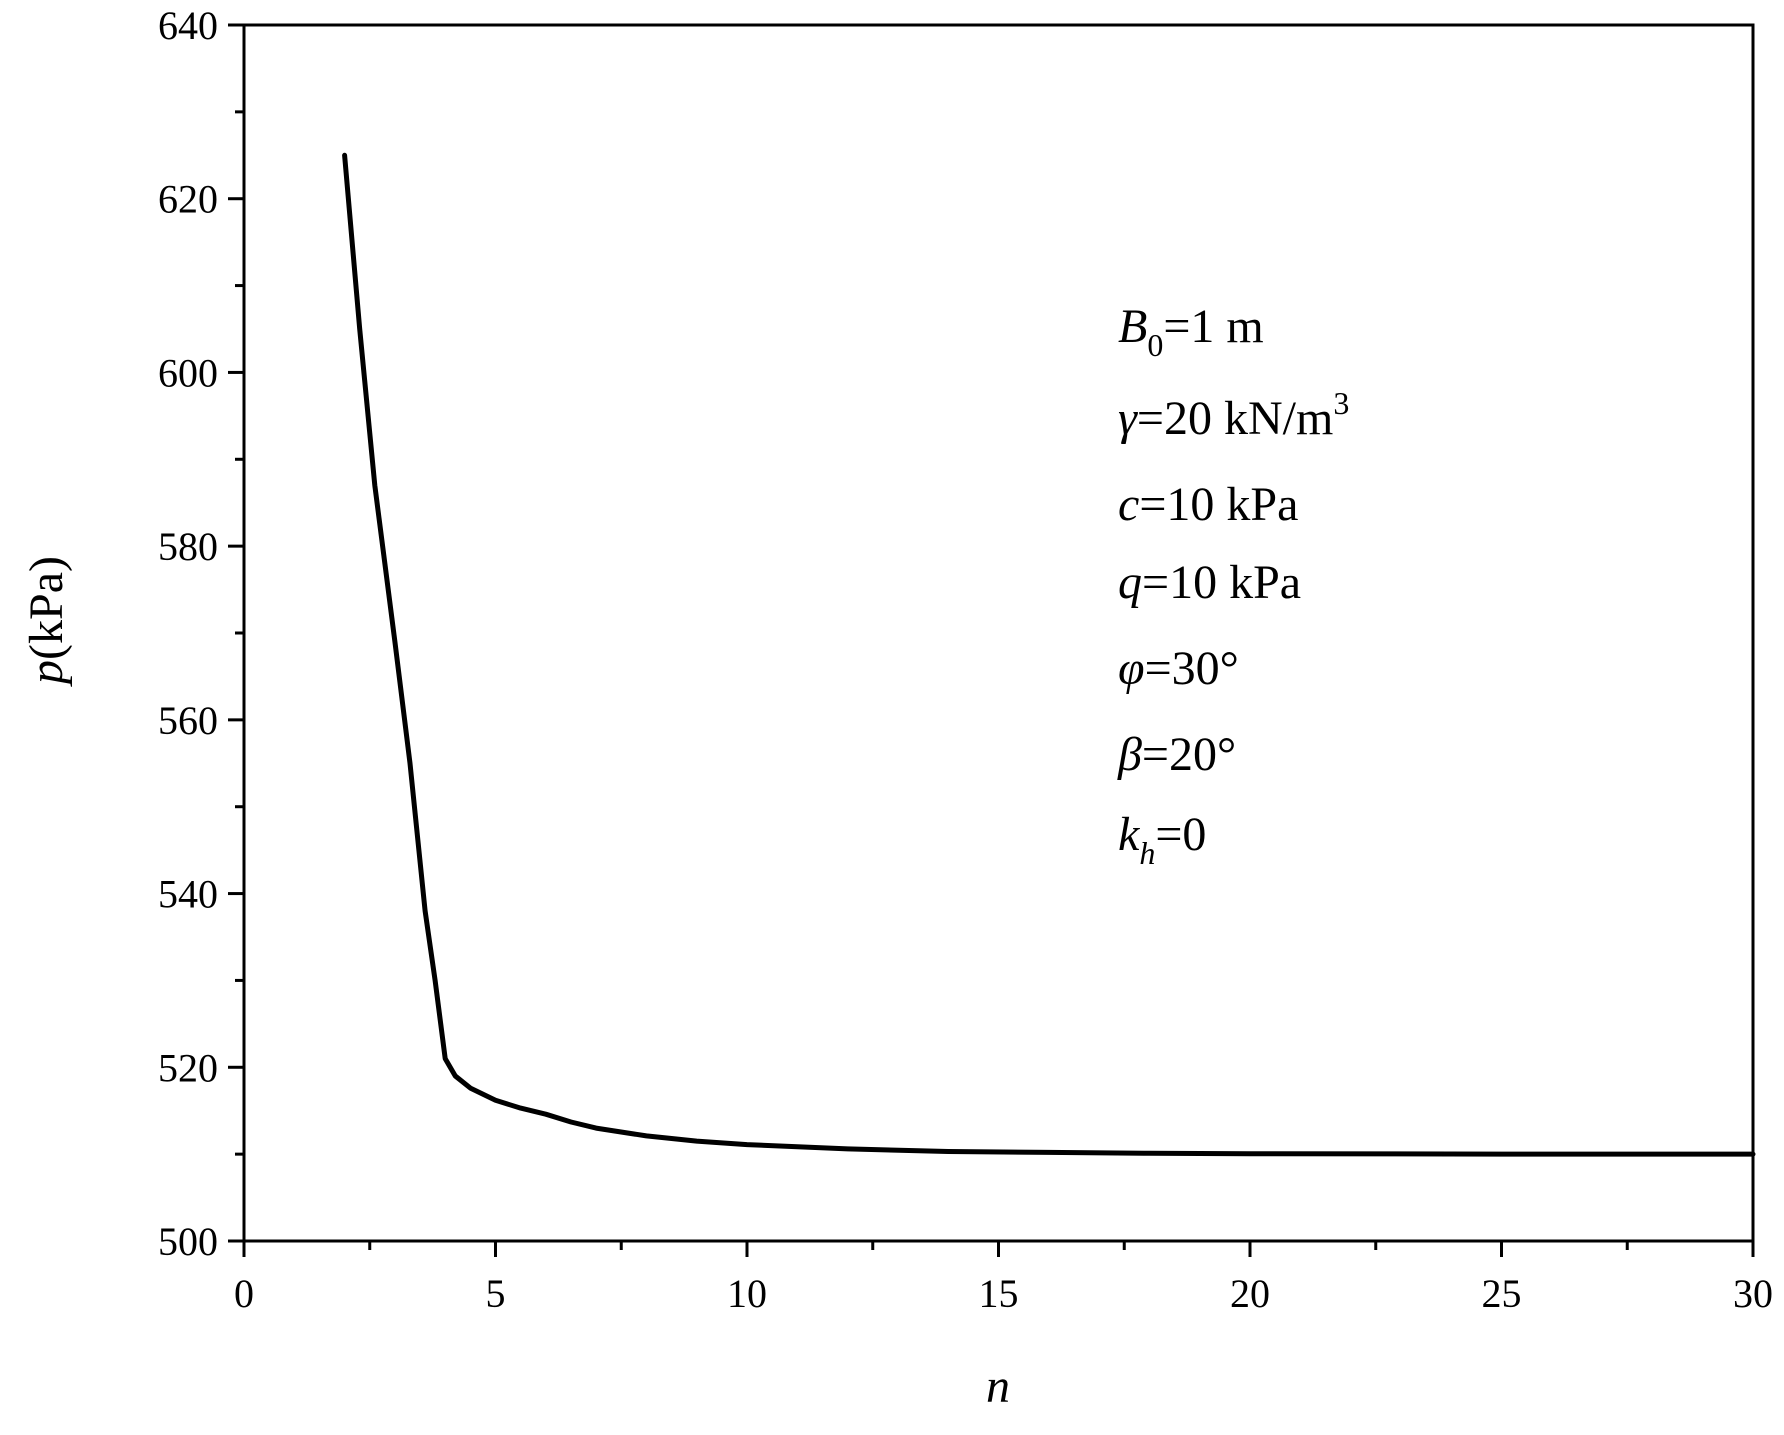 This screenshot has width=1784, height=1435. I want to click on y-axis-title-unit: (kPa), so click(46, 608).